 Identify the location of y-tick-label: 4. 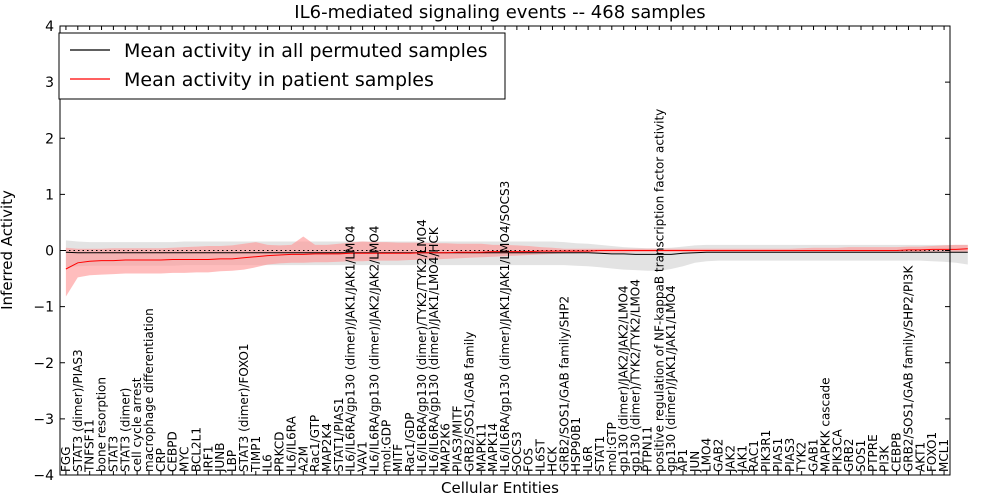
(49, 27).